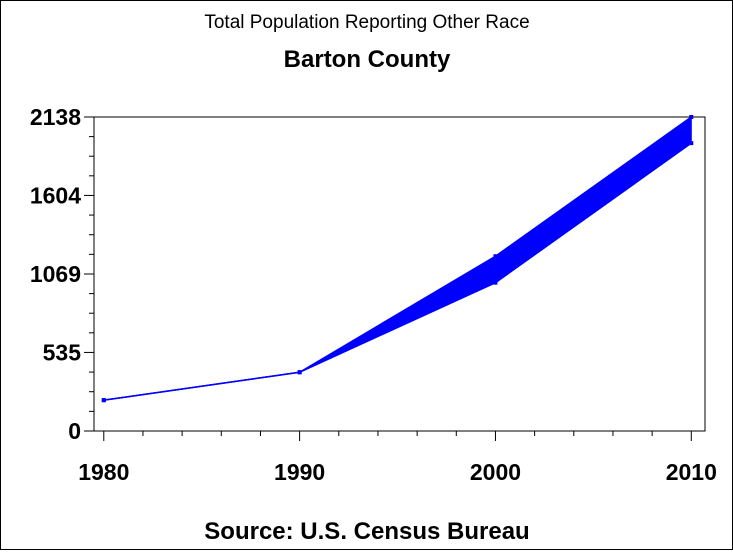 The height and width of the screenshot is (554, 733). Describe the element at coordinates (62, 352) in the screenshot. I see `y-tick-label: 535` at that location.